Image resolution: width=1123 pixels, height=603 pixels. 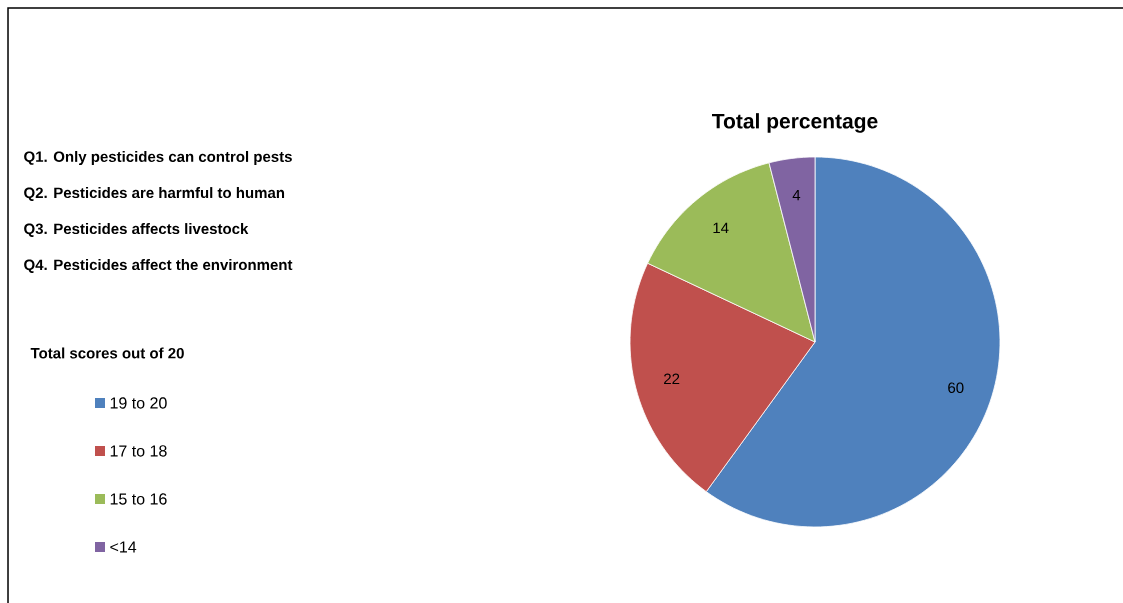 What do you see at coordinates (107, 353) in the screenshot?
I see `legend-title: Total scores out of 20` at bounding box center [107, 353].